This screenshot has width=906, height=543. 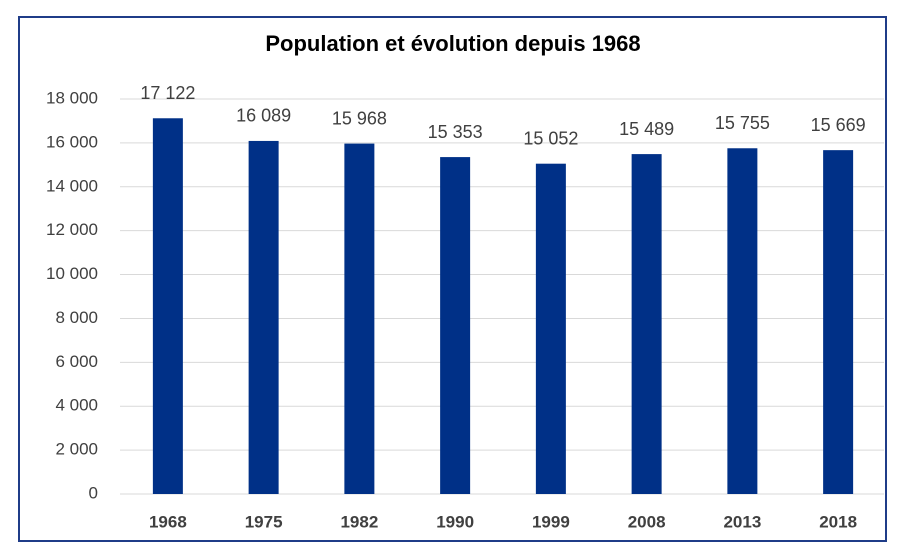 I want to click on value-label: 15 489, so click(x=646, y=129).